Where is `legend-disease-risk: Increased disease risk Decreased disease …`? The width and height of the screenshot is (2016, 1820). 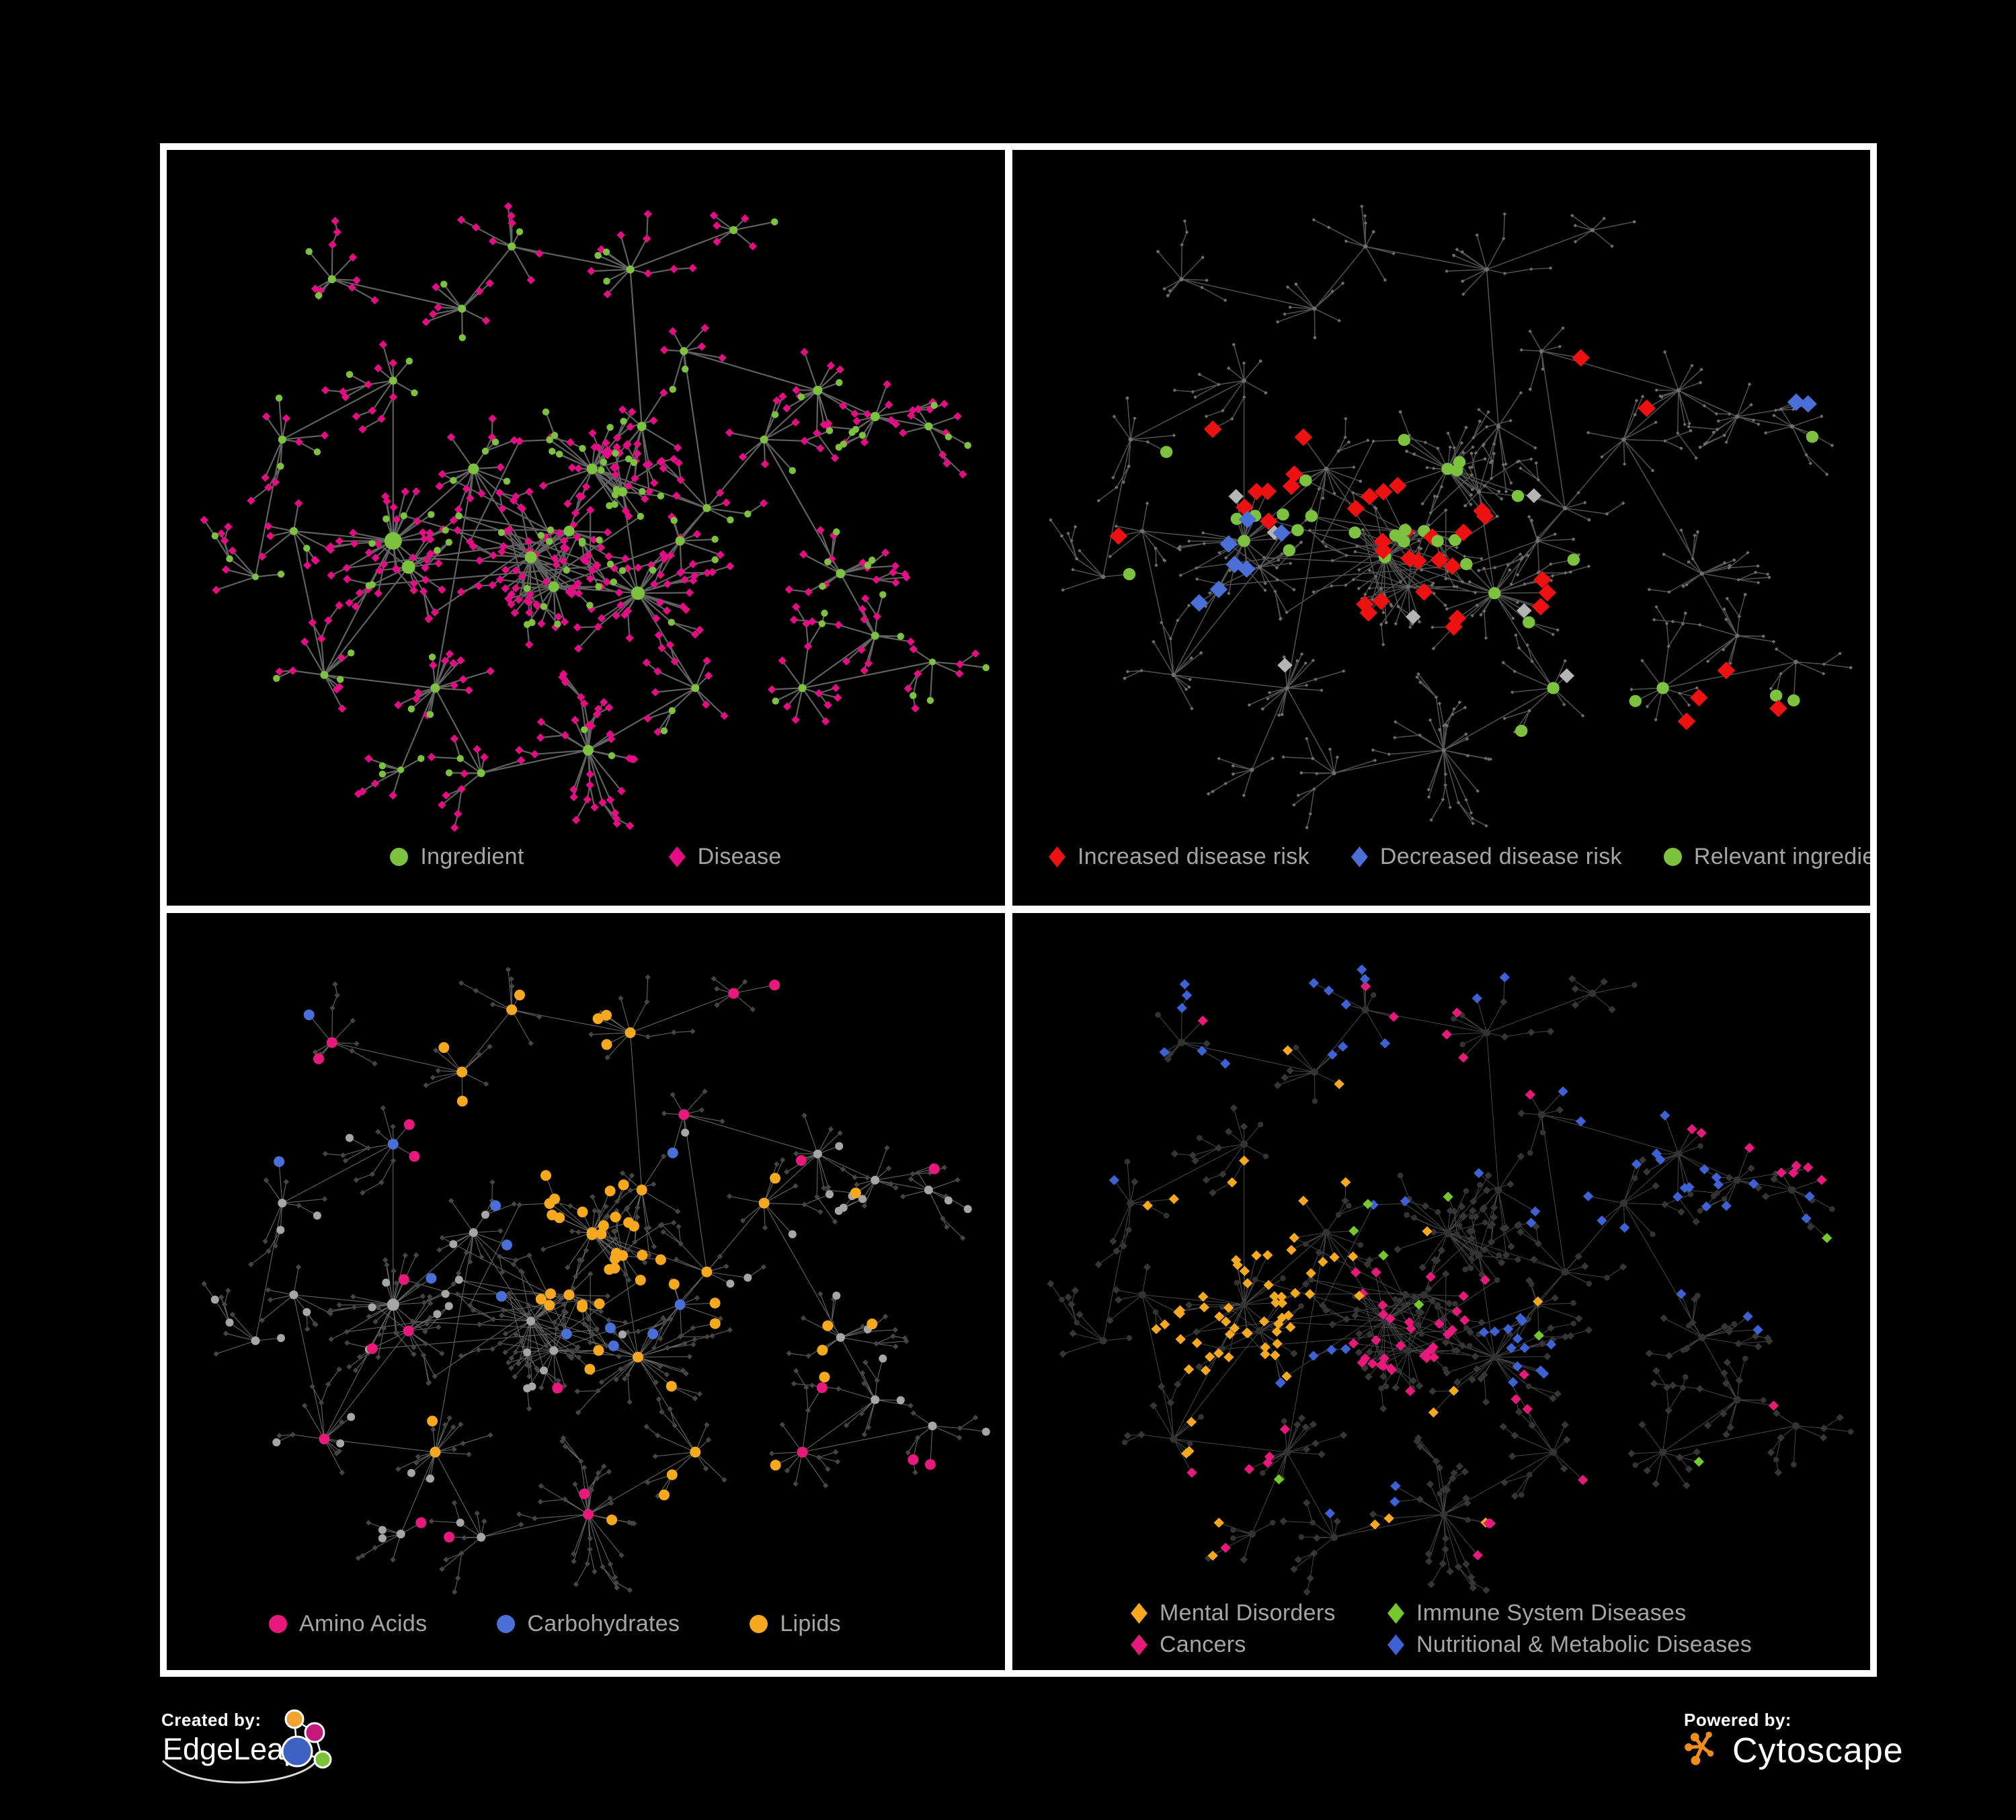
legend-disease-risk: Increased disease risk Decreased disease … is located at coordinates (1459, 857).